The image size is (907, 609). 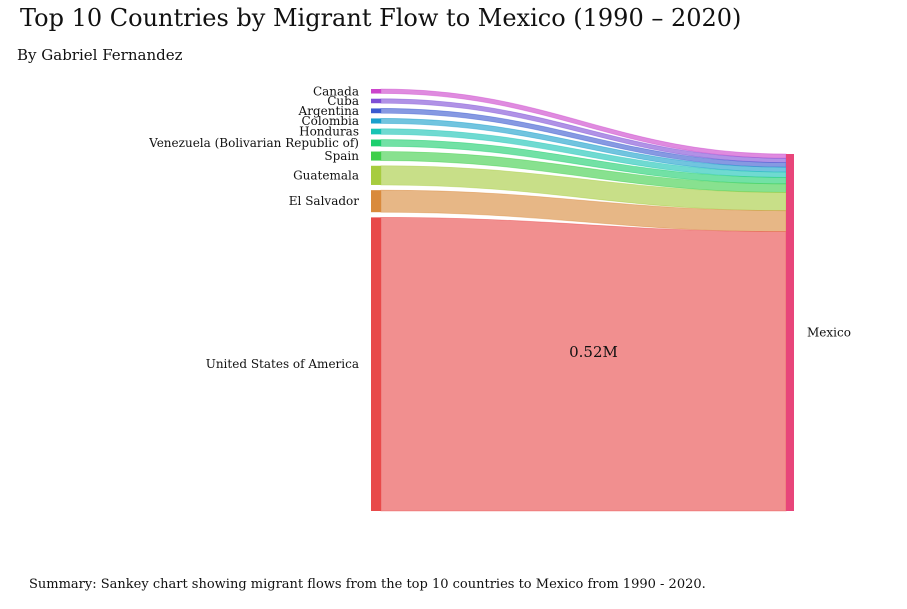 What do you see at coordinates (343, 101) in the screenshot?
I see `source-label-cuba: Cuba` at bounding box center [343, 101].